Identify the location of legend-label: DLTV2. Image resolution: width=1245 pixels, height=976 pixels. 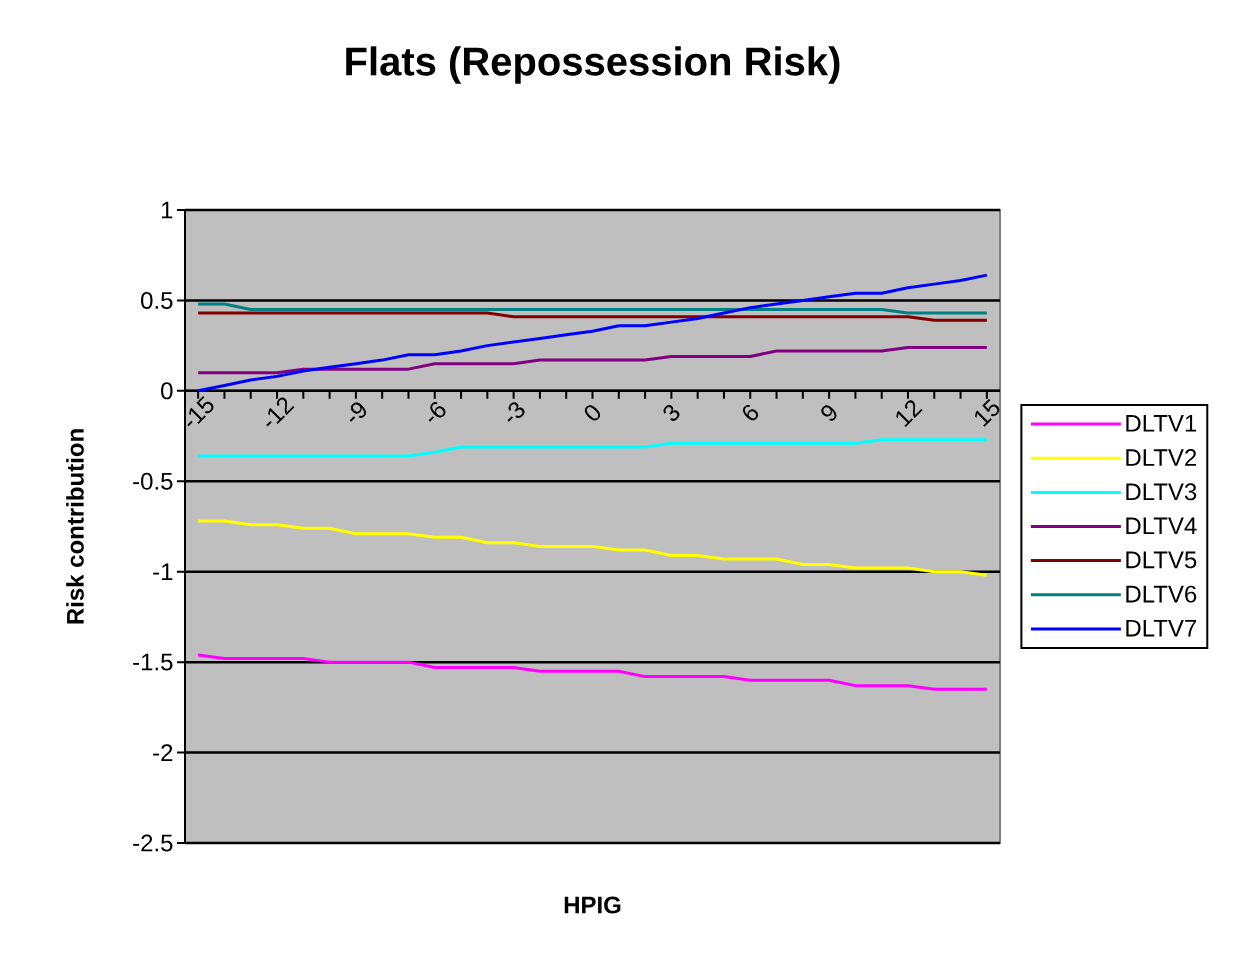
(1161, 457).